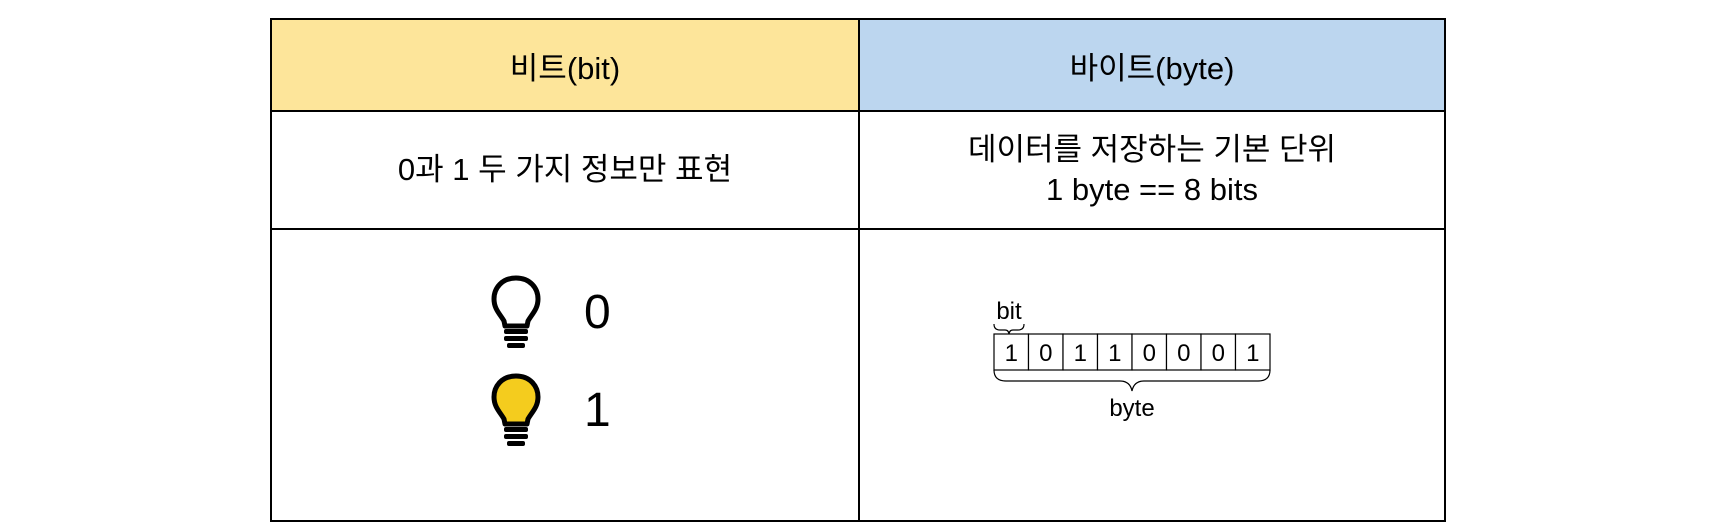  I want to click on bit-value-one: 1, so click(597, 410).